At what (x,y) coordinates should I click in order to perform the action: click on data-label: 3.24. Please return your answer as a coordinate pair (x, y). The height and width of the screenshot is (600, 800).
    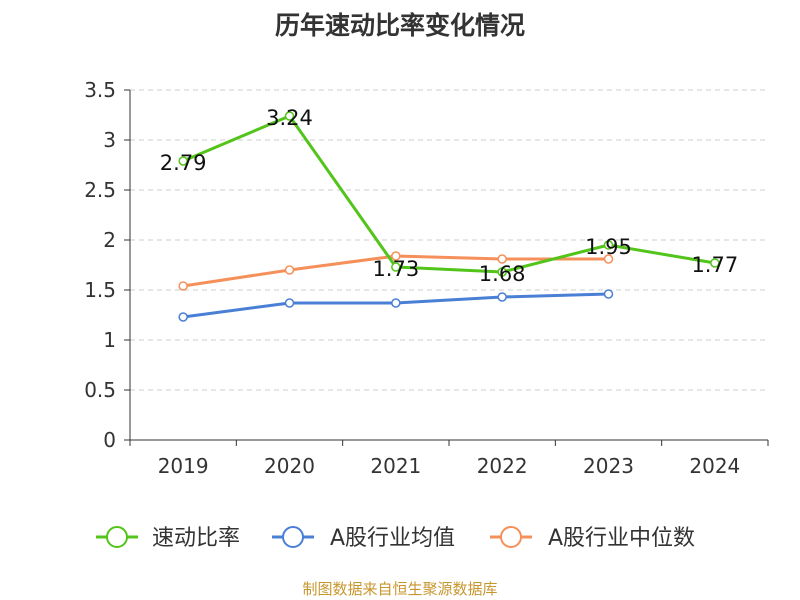
    Looking at the image, I should click on (289, 118).